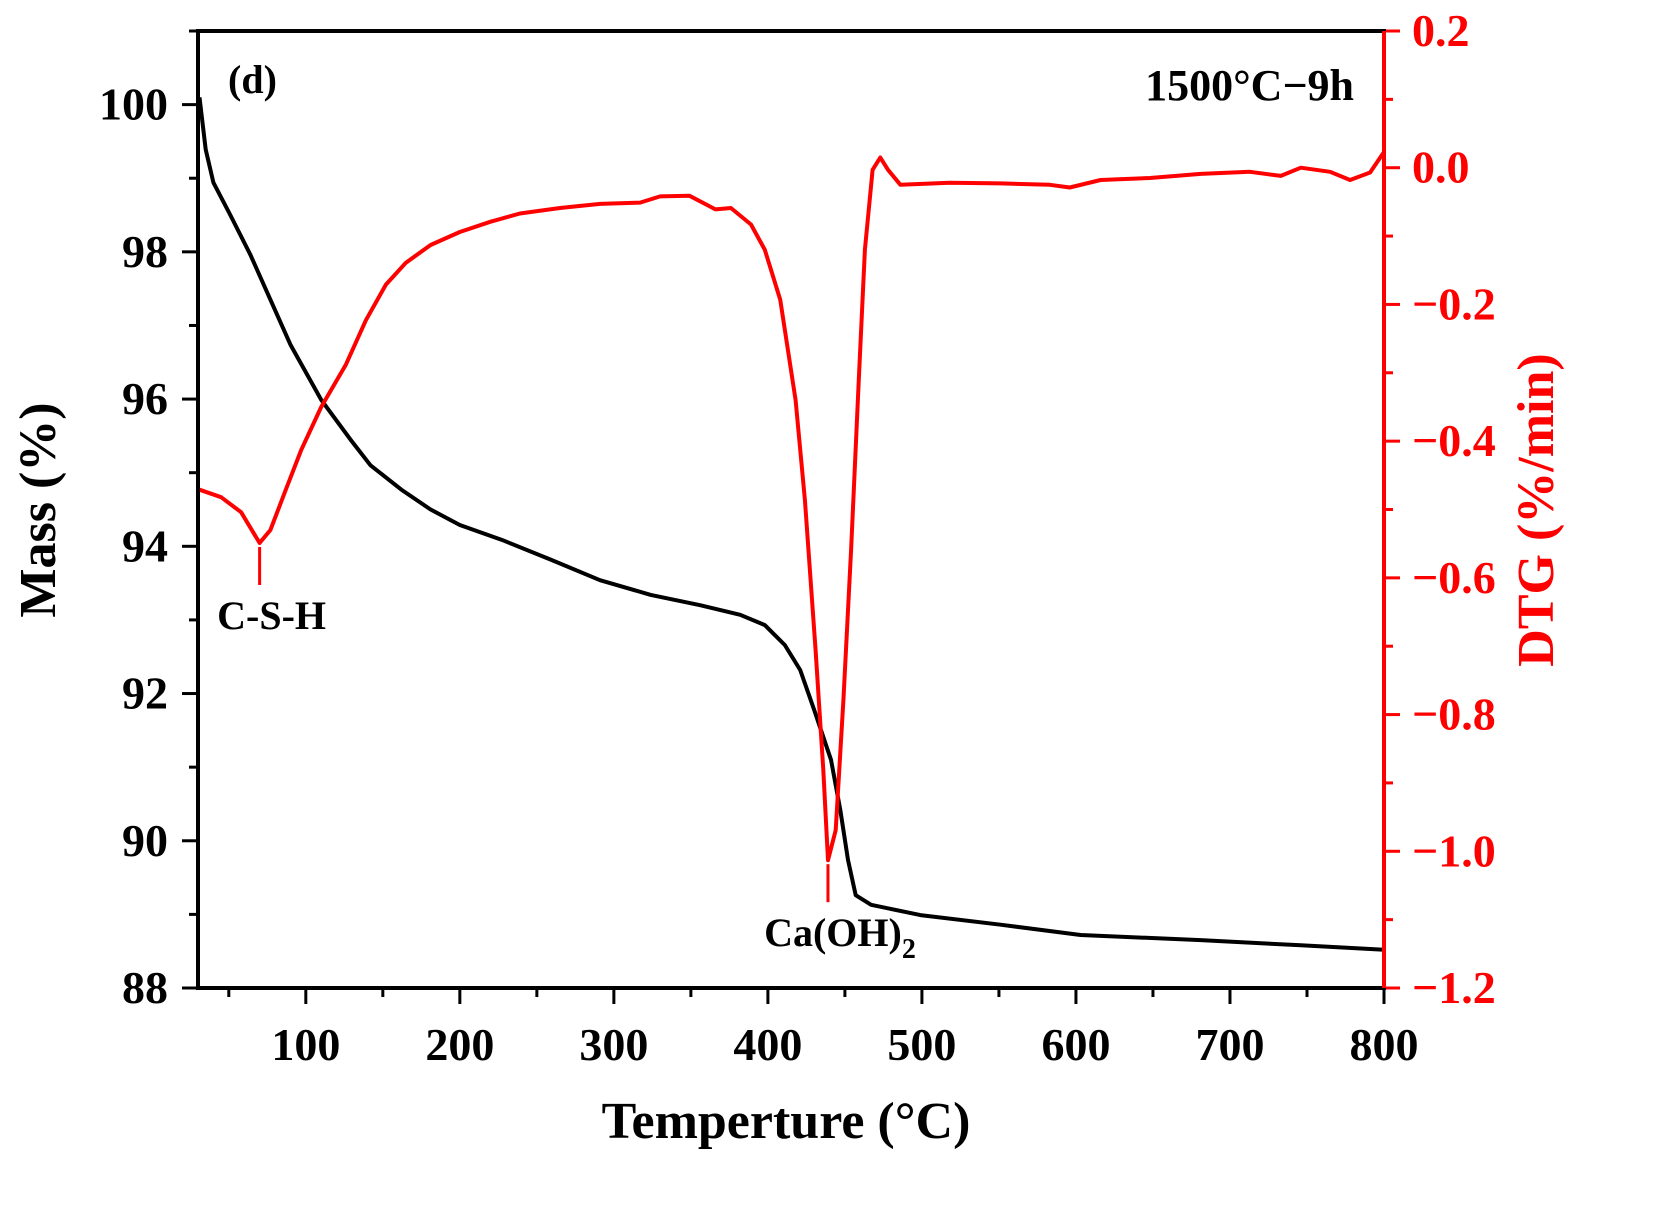 The image size is (1655, 1216). Describe the element at coordinates (1075, 1044) in the screenshot. I see `x-tick-label: 600` at that location.